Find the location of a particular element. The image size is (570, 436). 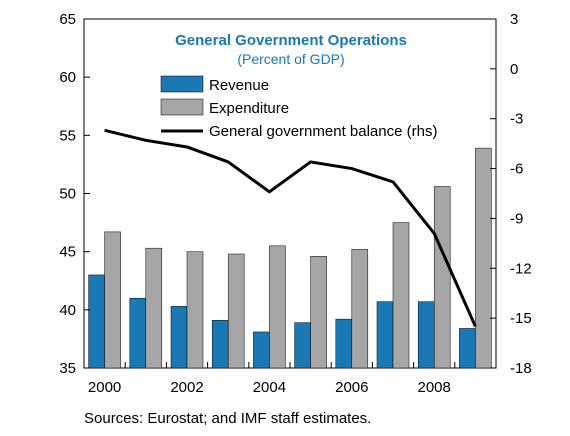

left-tick-label-55: 55 is located at coordinates (67, 135).